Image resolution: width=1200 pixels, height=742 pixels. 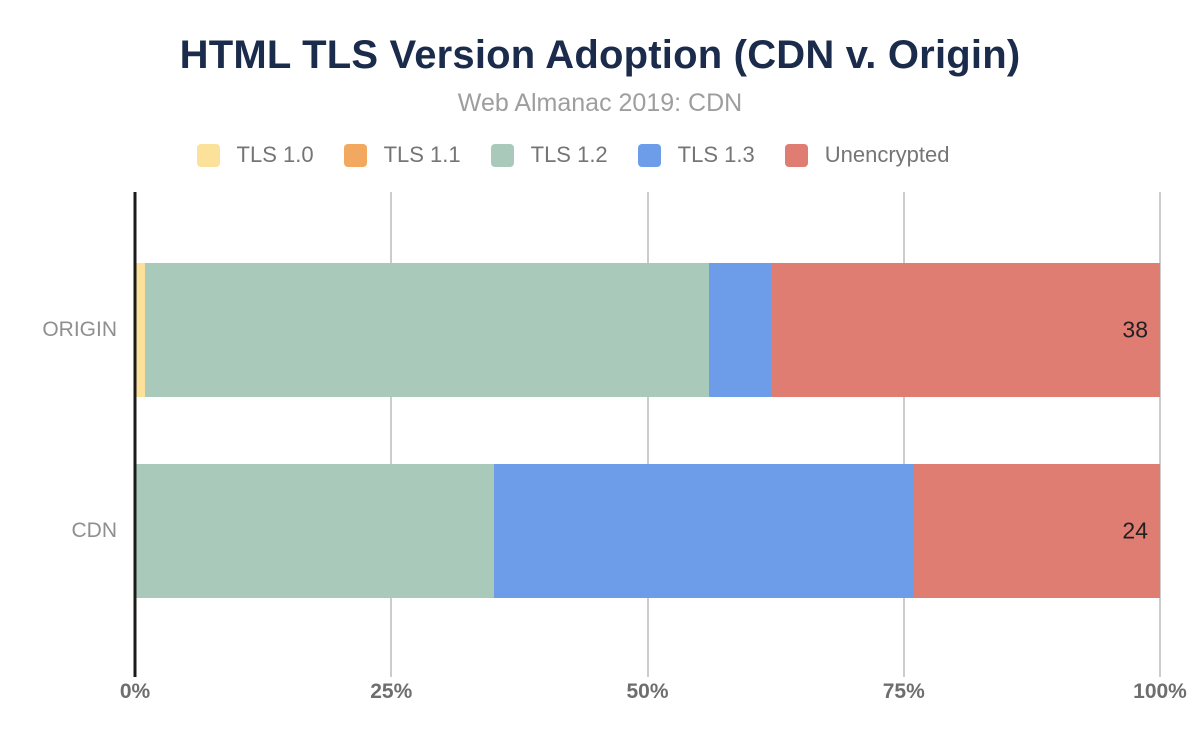 I want to click on data-label-cdn: 24, so click(x=1135, y=530).